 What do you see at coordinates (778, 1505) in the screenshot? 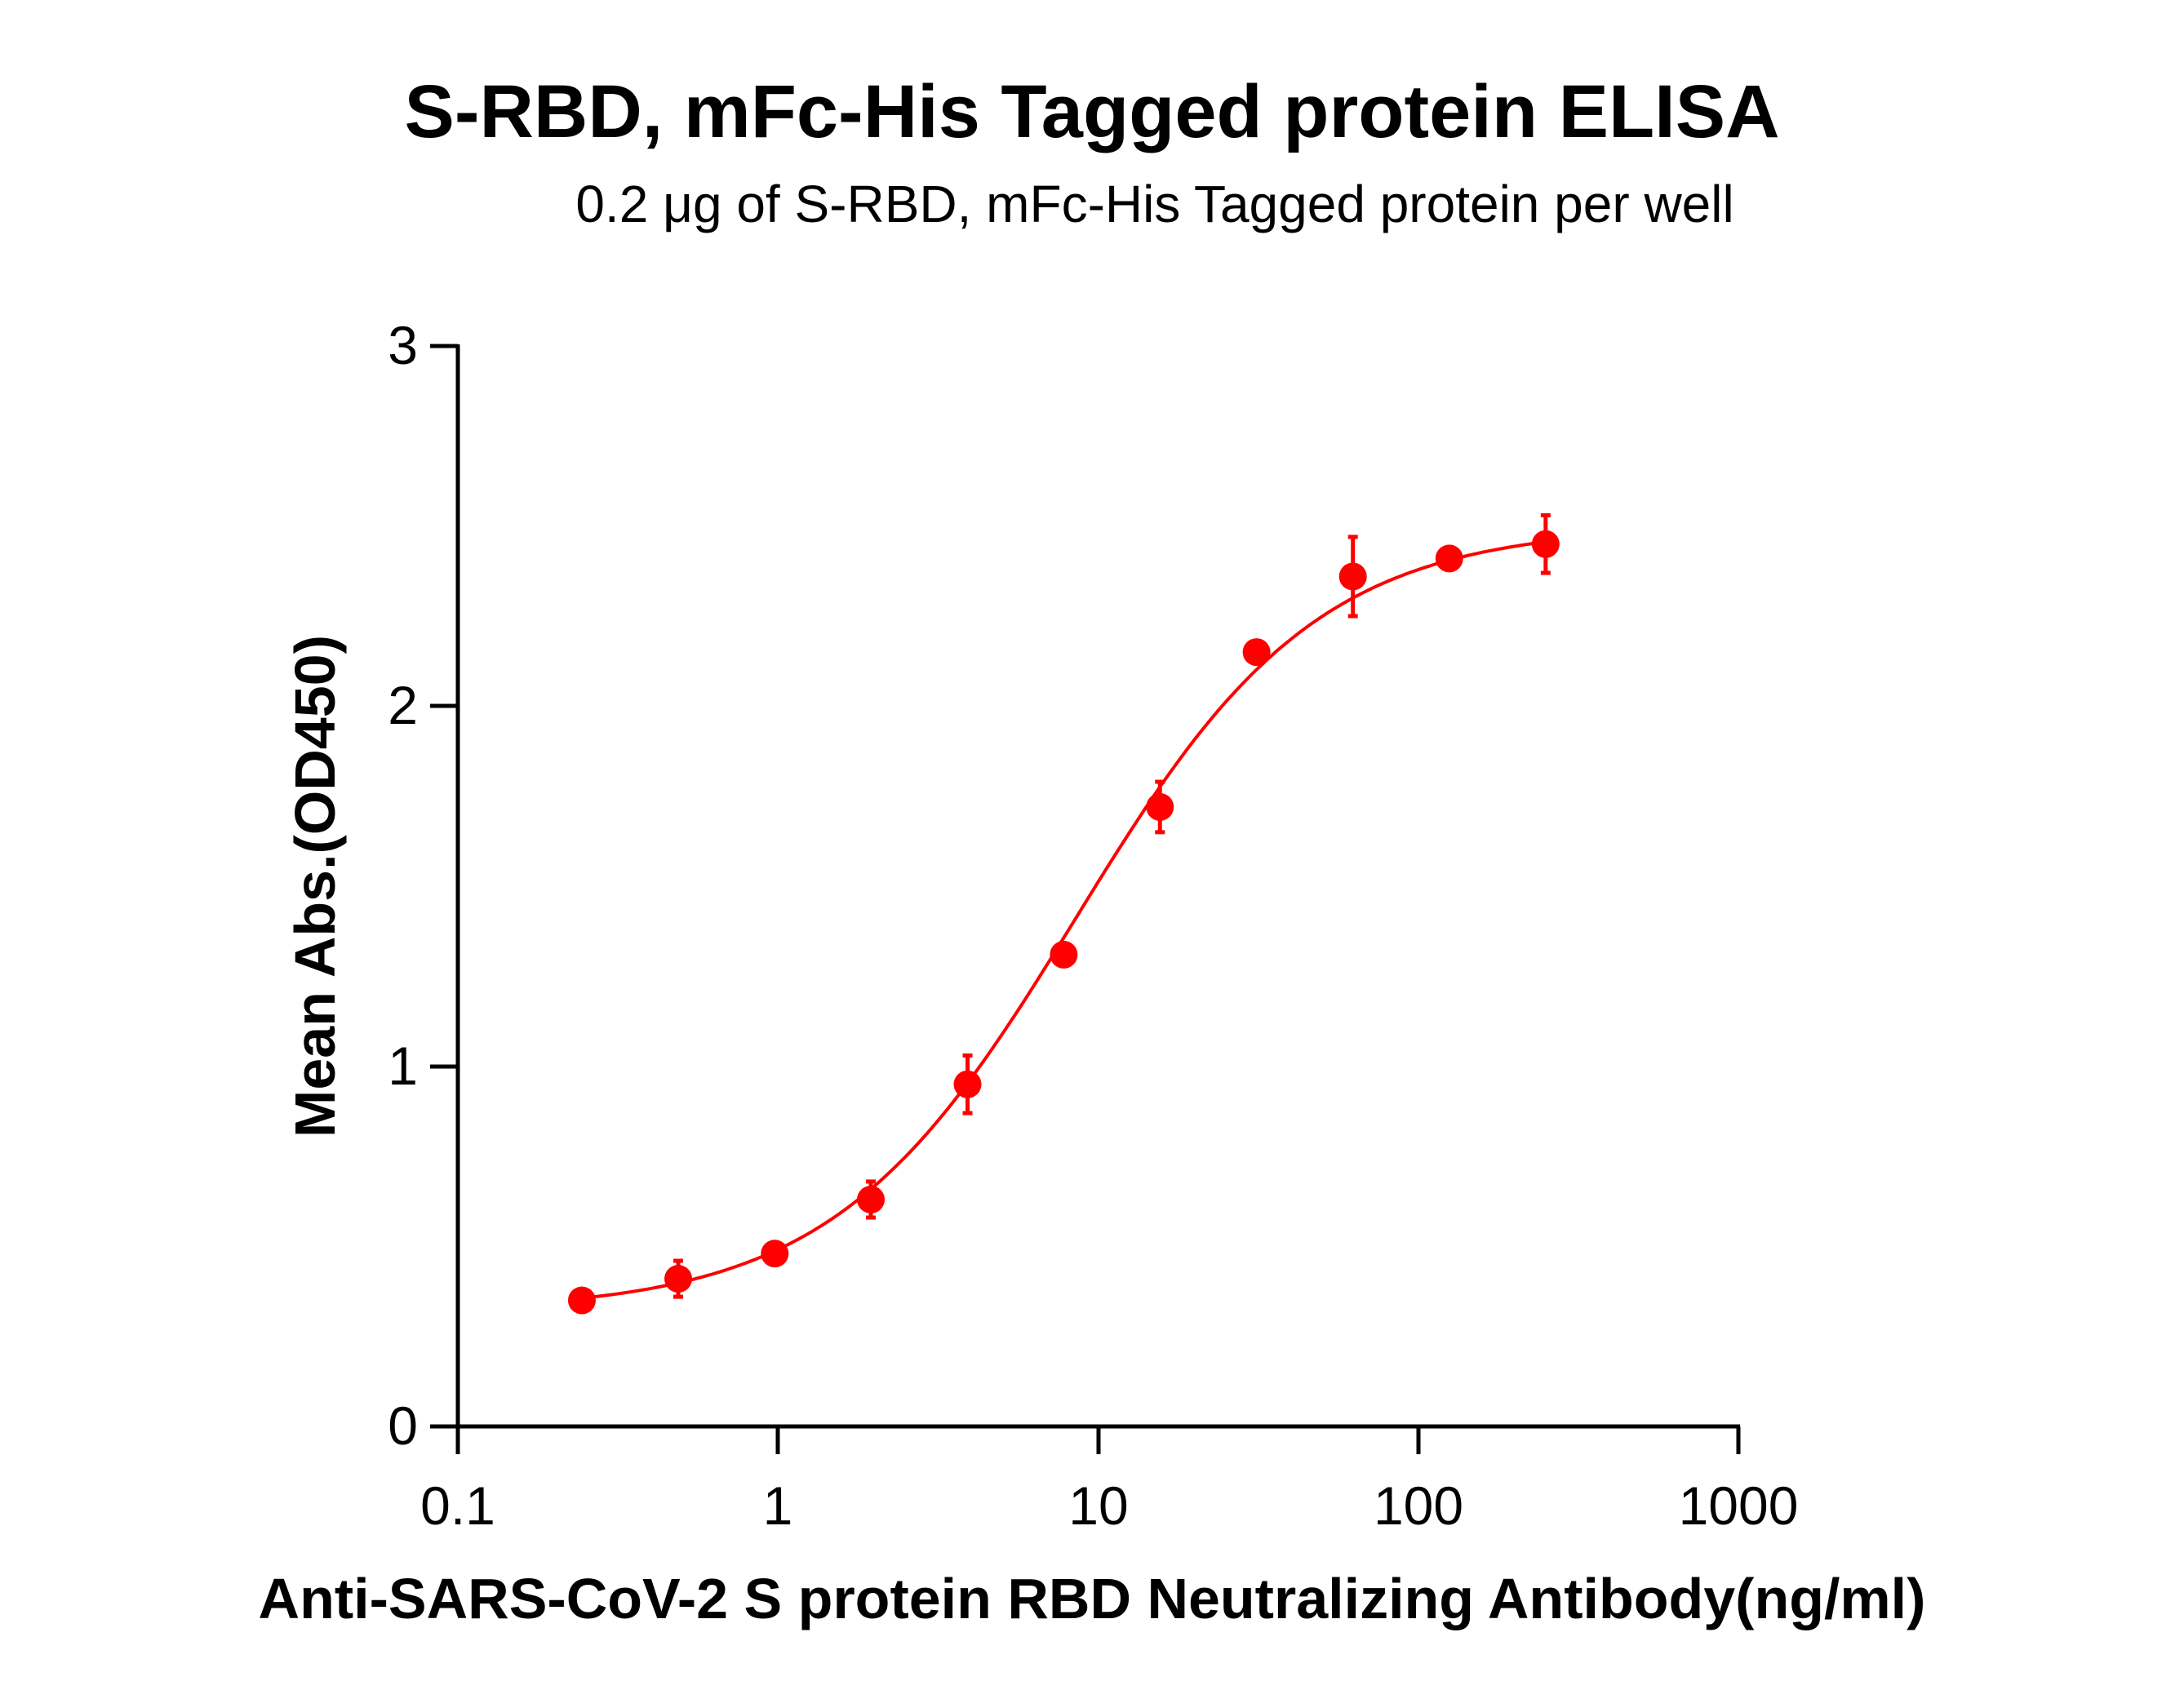
I see `x-tick-1: 1` at bounding box center [778, 1505].